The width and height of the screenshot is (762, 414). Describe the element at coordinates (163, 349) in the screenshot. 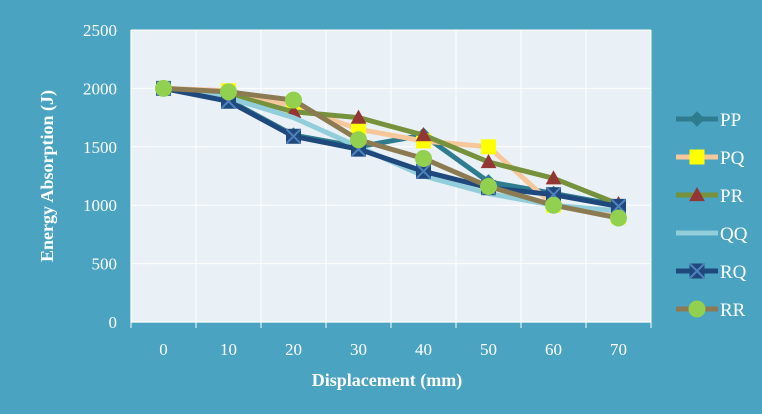

I see `x-tick-label: 0` at that location.